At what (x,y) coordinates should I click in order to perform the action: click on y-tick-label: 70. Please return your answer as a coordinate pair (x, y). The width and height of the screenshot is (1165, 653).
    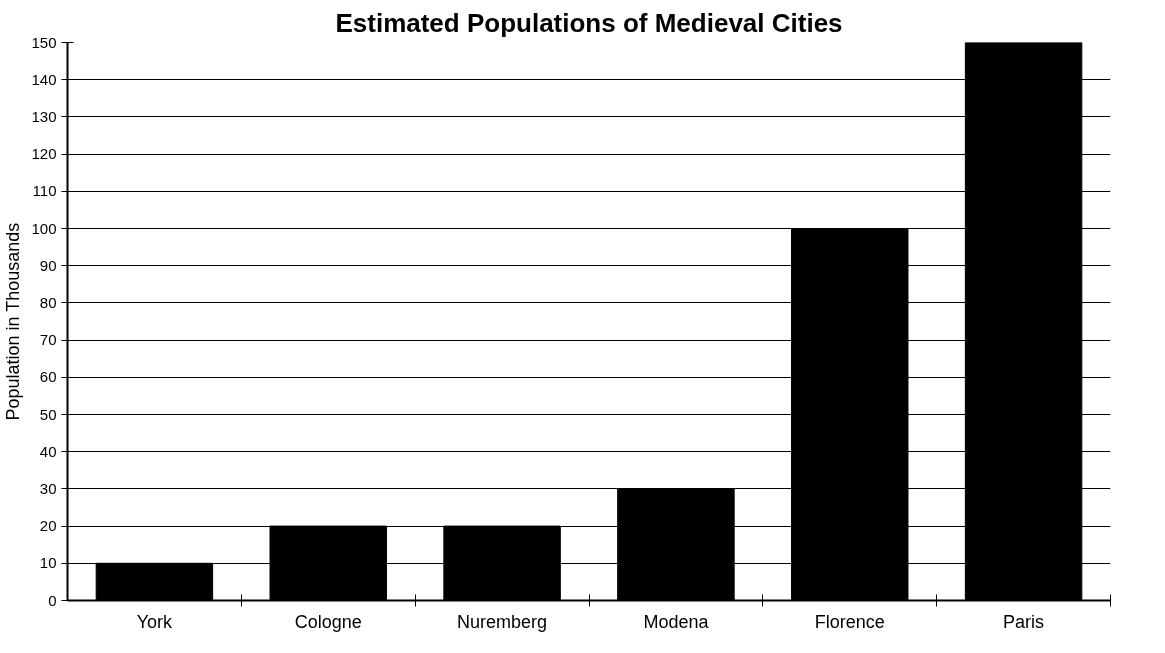
    Looking at the image, I should click on (48, 340).